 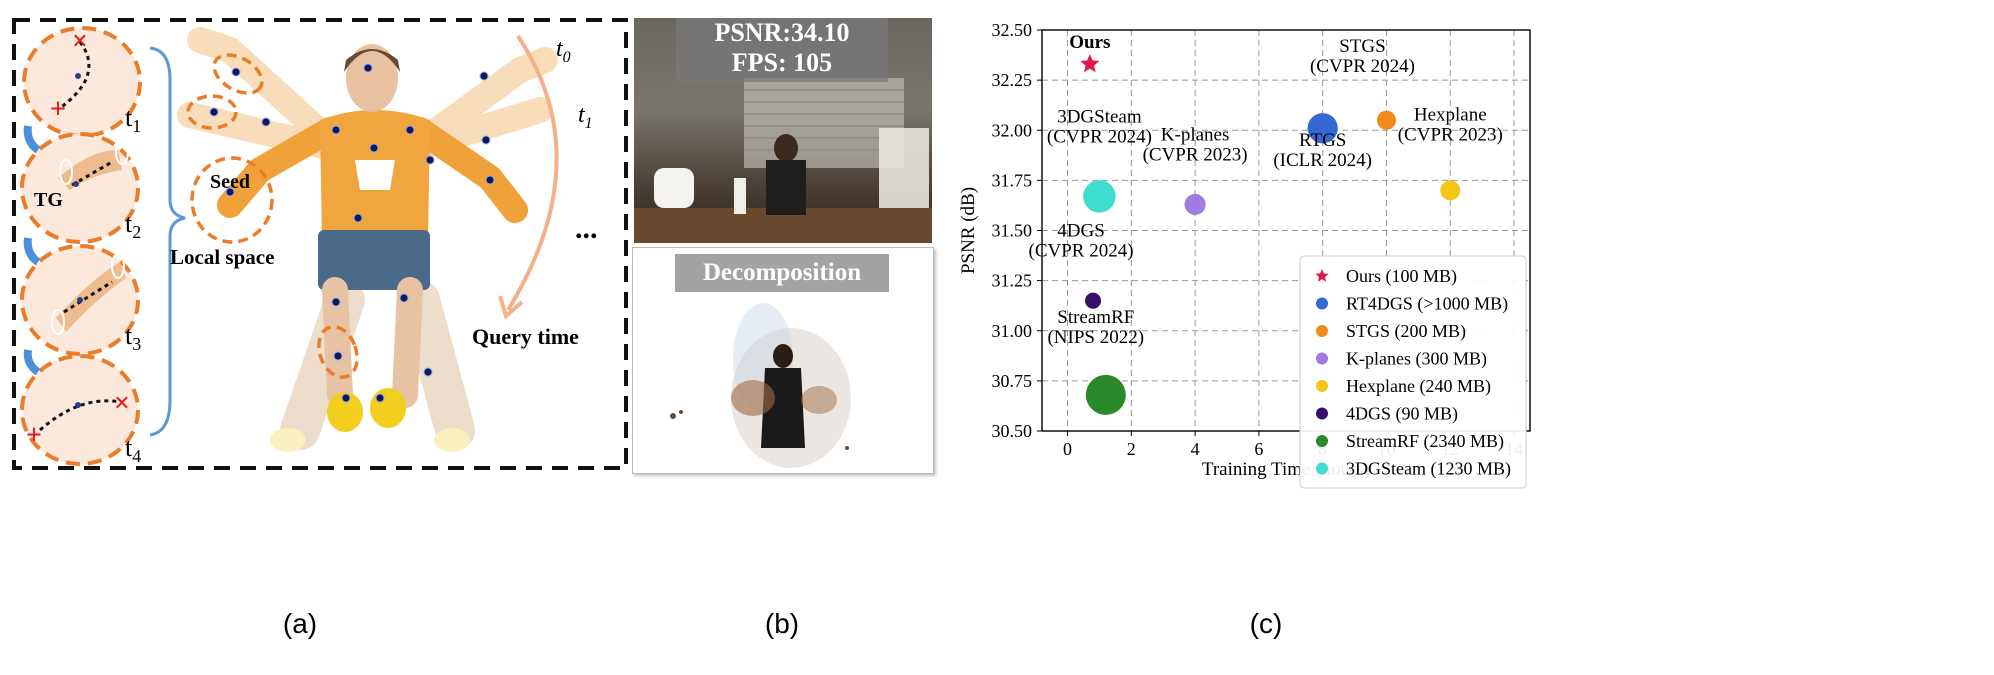 I want to click on legend-label: RT4DGS (>1000 MB), so click(x=1427, y=304).